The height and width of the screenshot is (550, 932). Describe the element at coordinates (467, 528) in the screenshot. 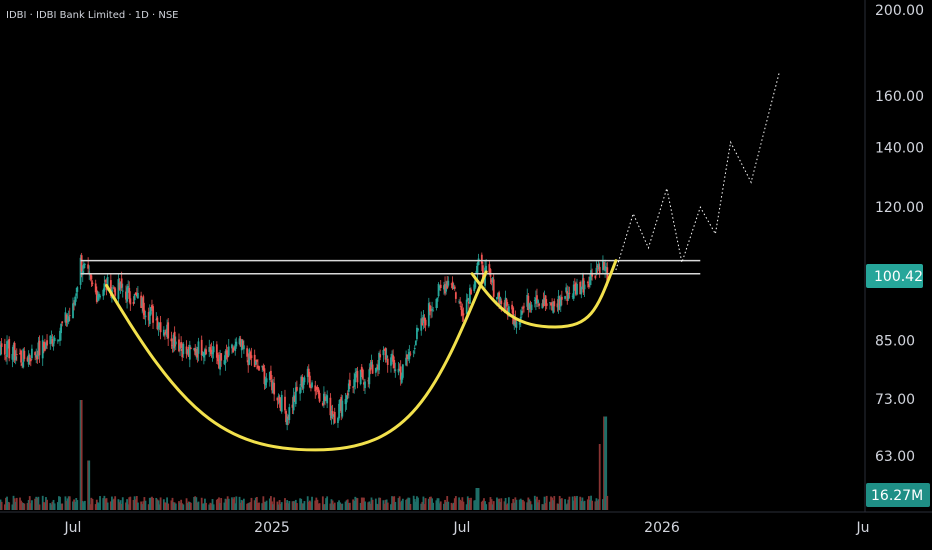

I see `time-axis: Jul 2025 Jul 2026 Ju` at that location.